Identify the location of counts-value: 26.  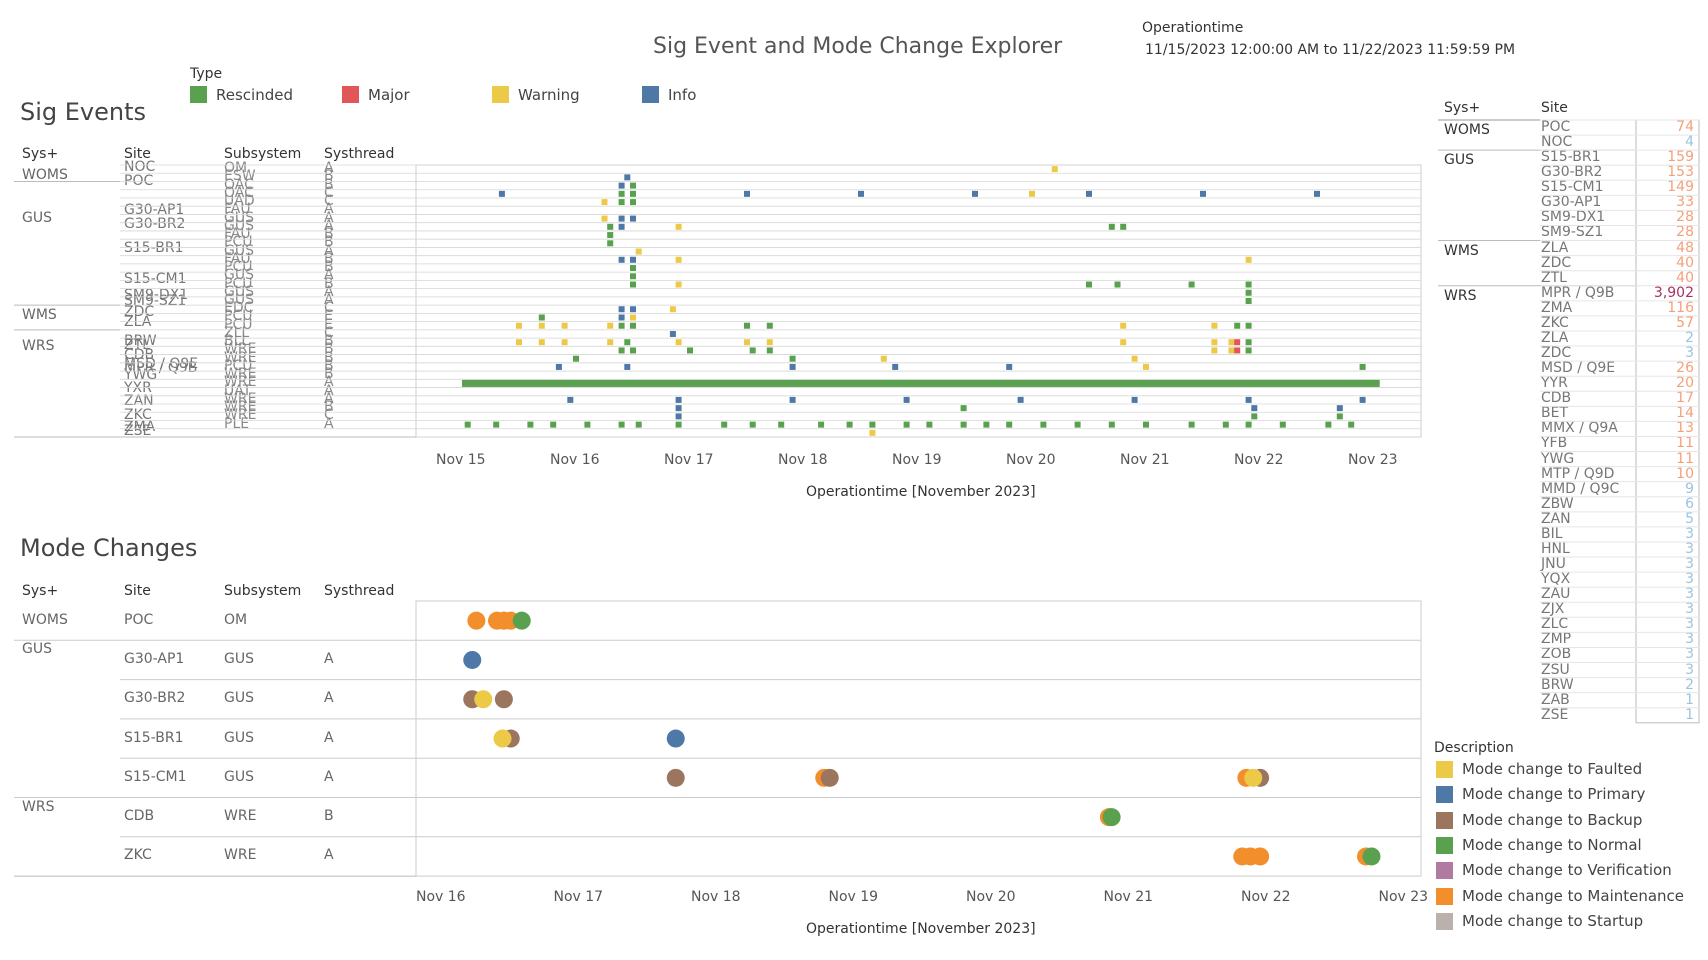
(1685, 368).